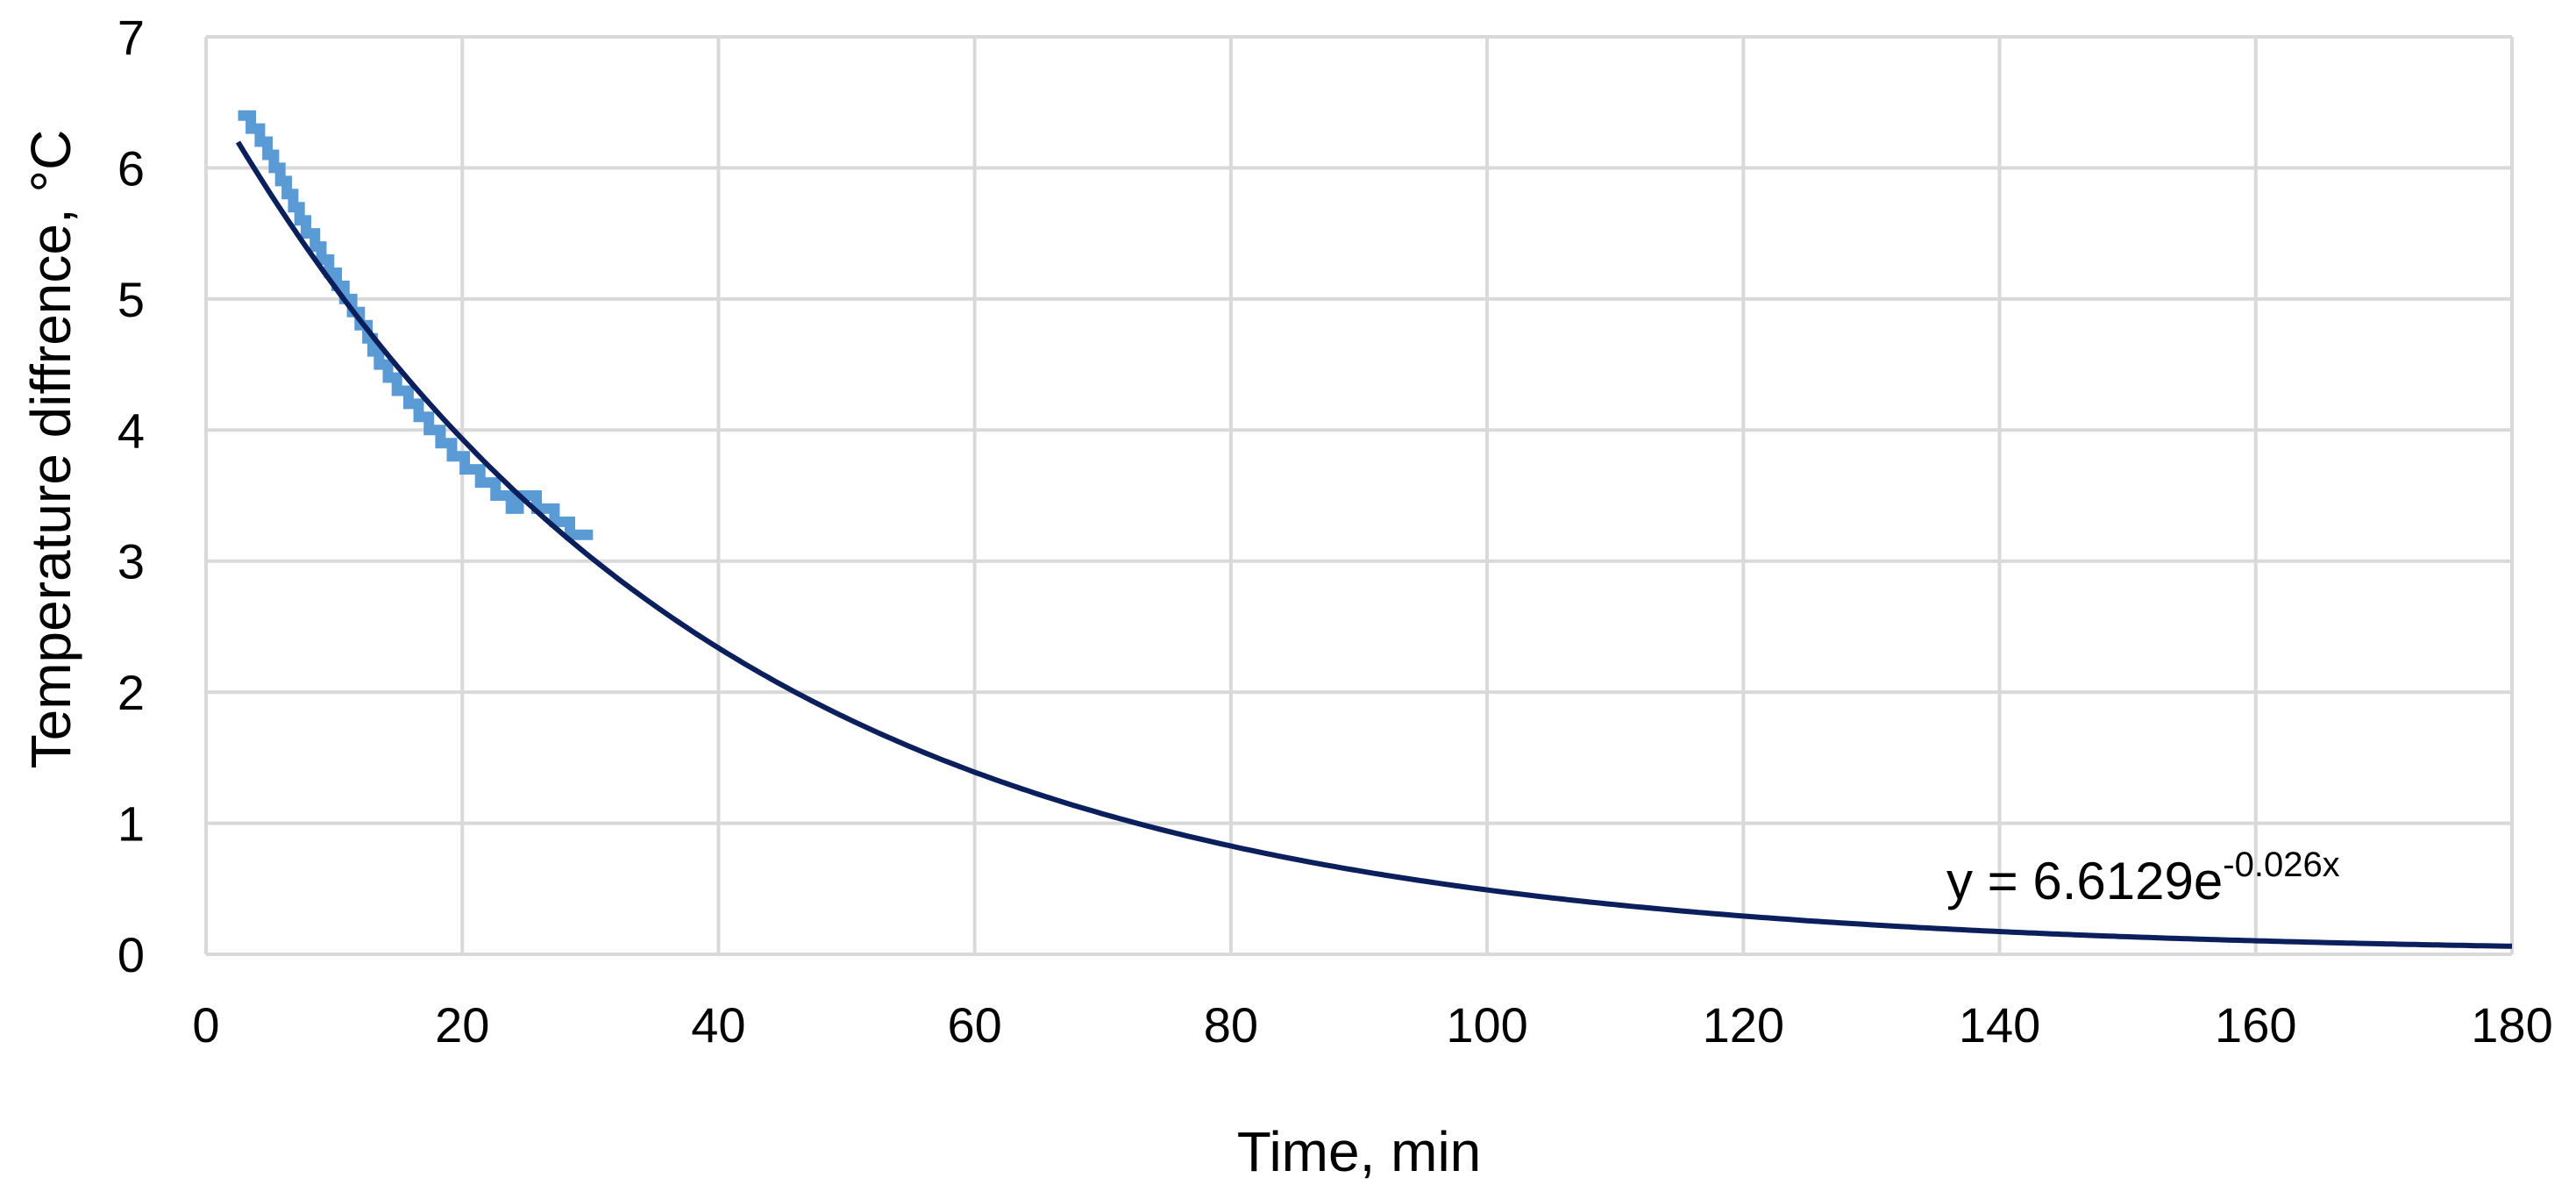 Image resolution: width=2576 pixels, height=1192 pixels. Describe the element at coordinates (1743, 1025) in the screenshot. I see `x-tick-label: 120` at that location.